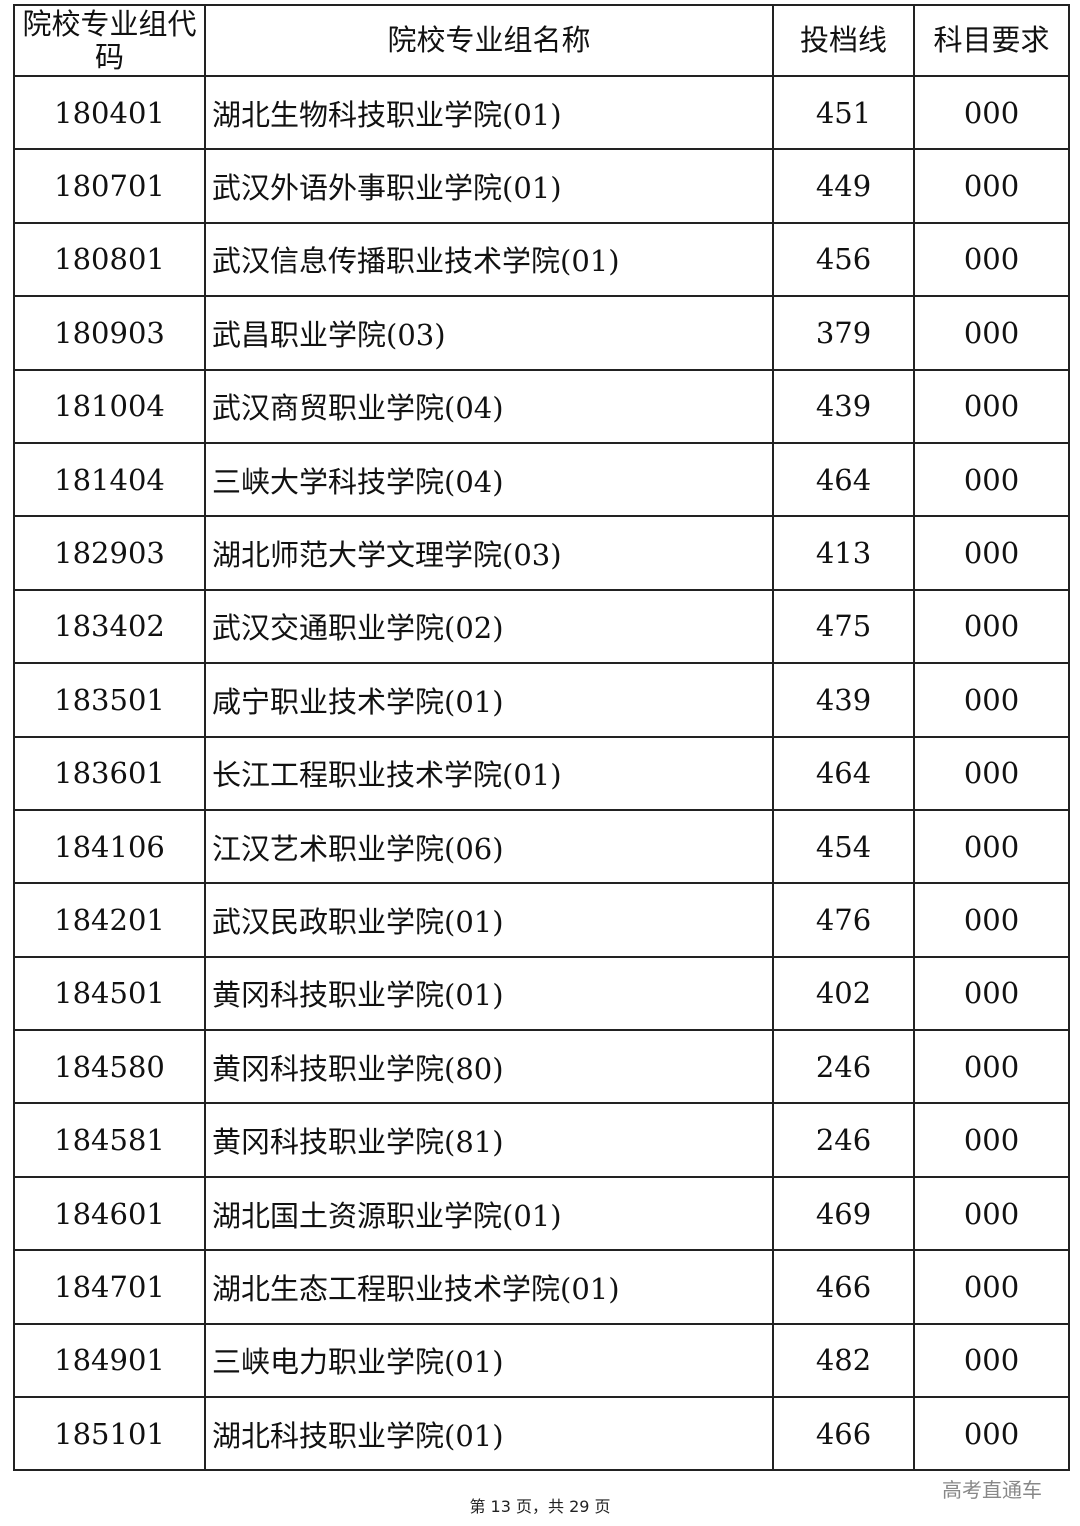 This screenshot has width=1080, height=1526. Describe the element at coordinates (489, 553) in the screenshot. I see `group-name-cell: 湖北师范大学文理学院(03)` at that location.